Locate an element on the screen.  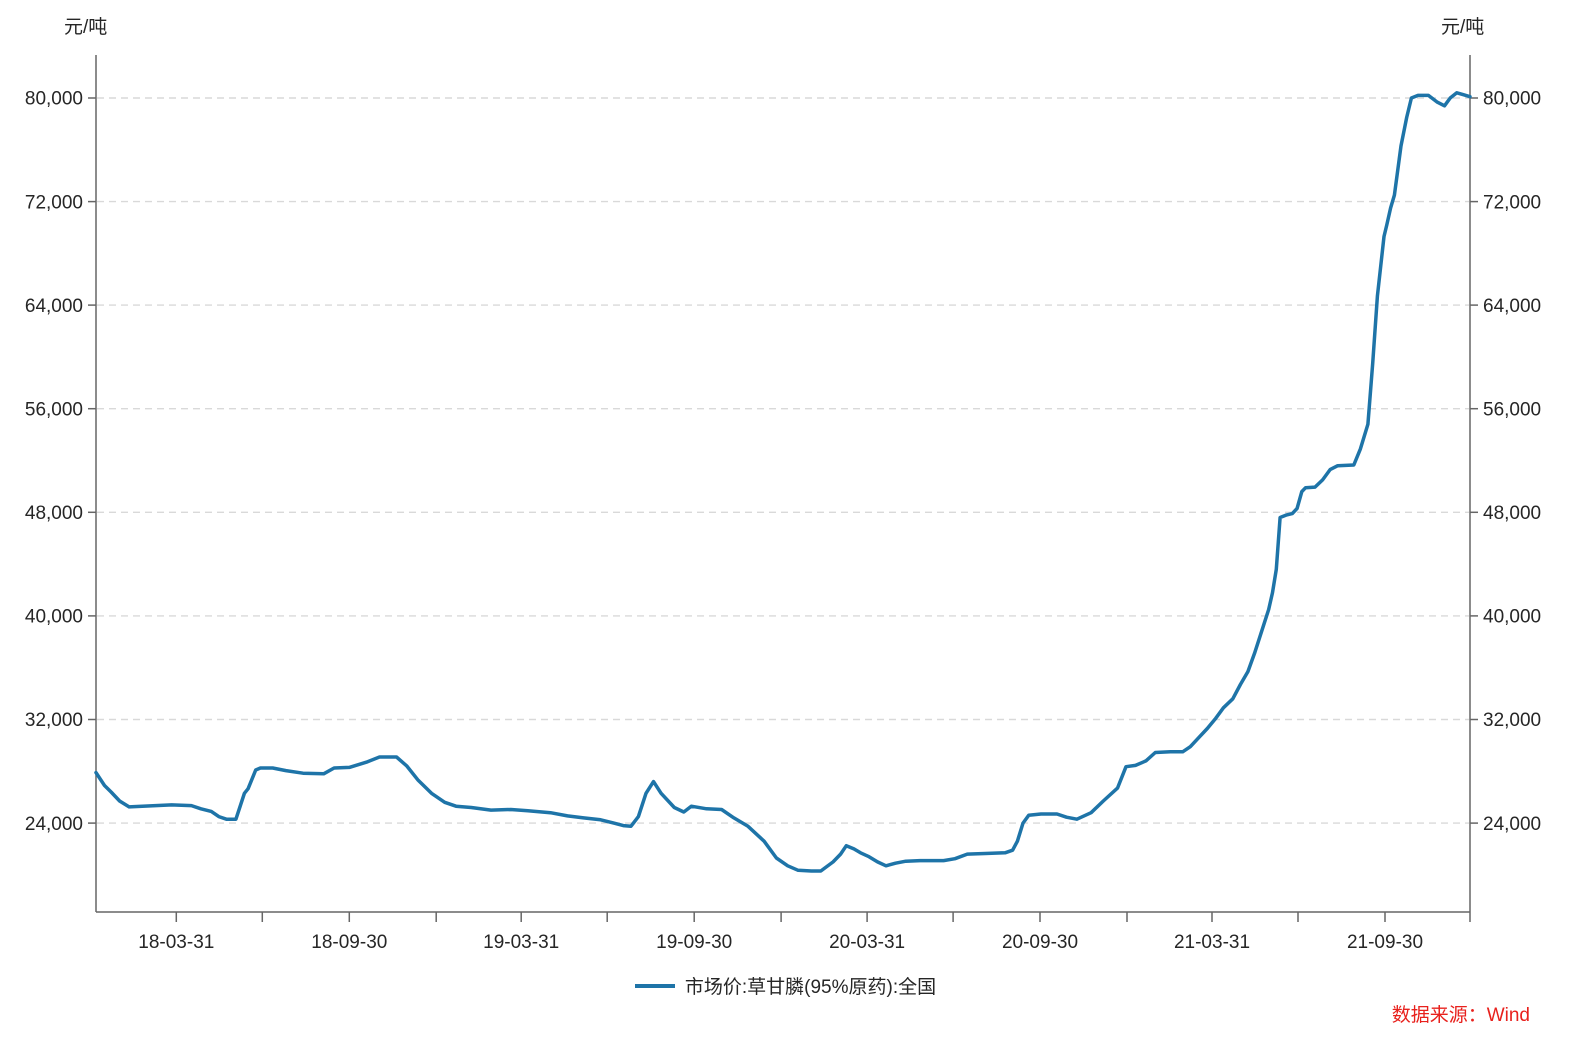
x-tick-label: 21-03-31 is located at coordinates (1212, 942).